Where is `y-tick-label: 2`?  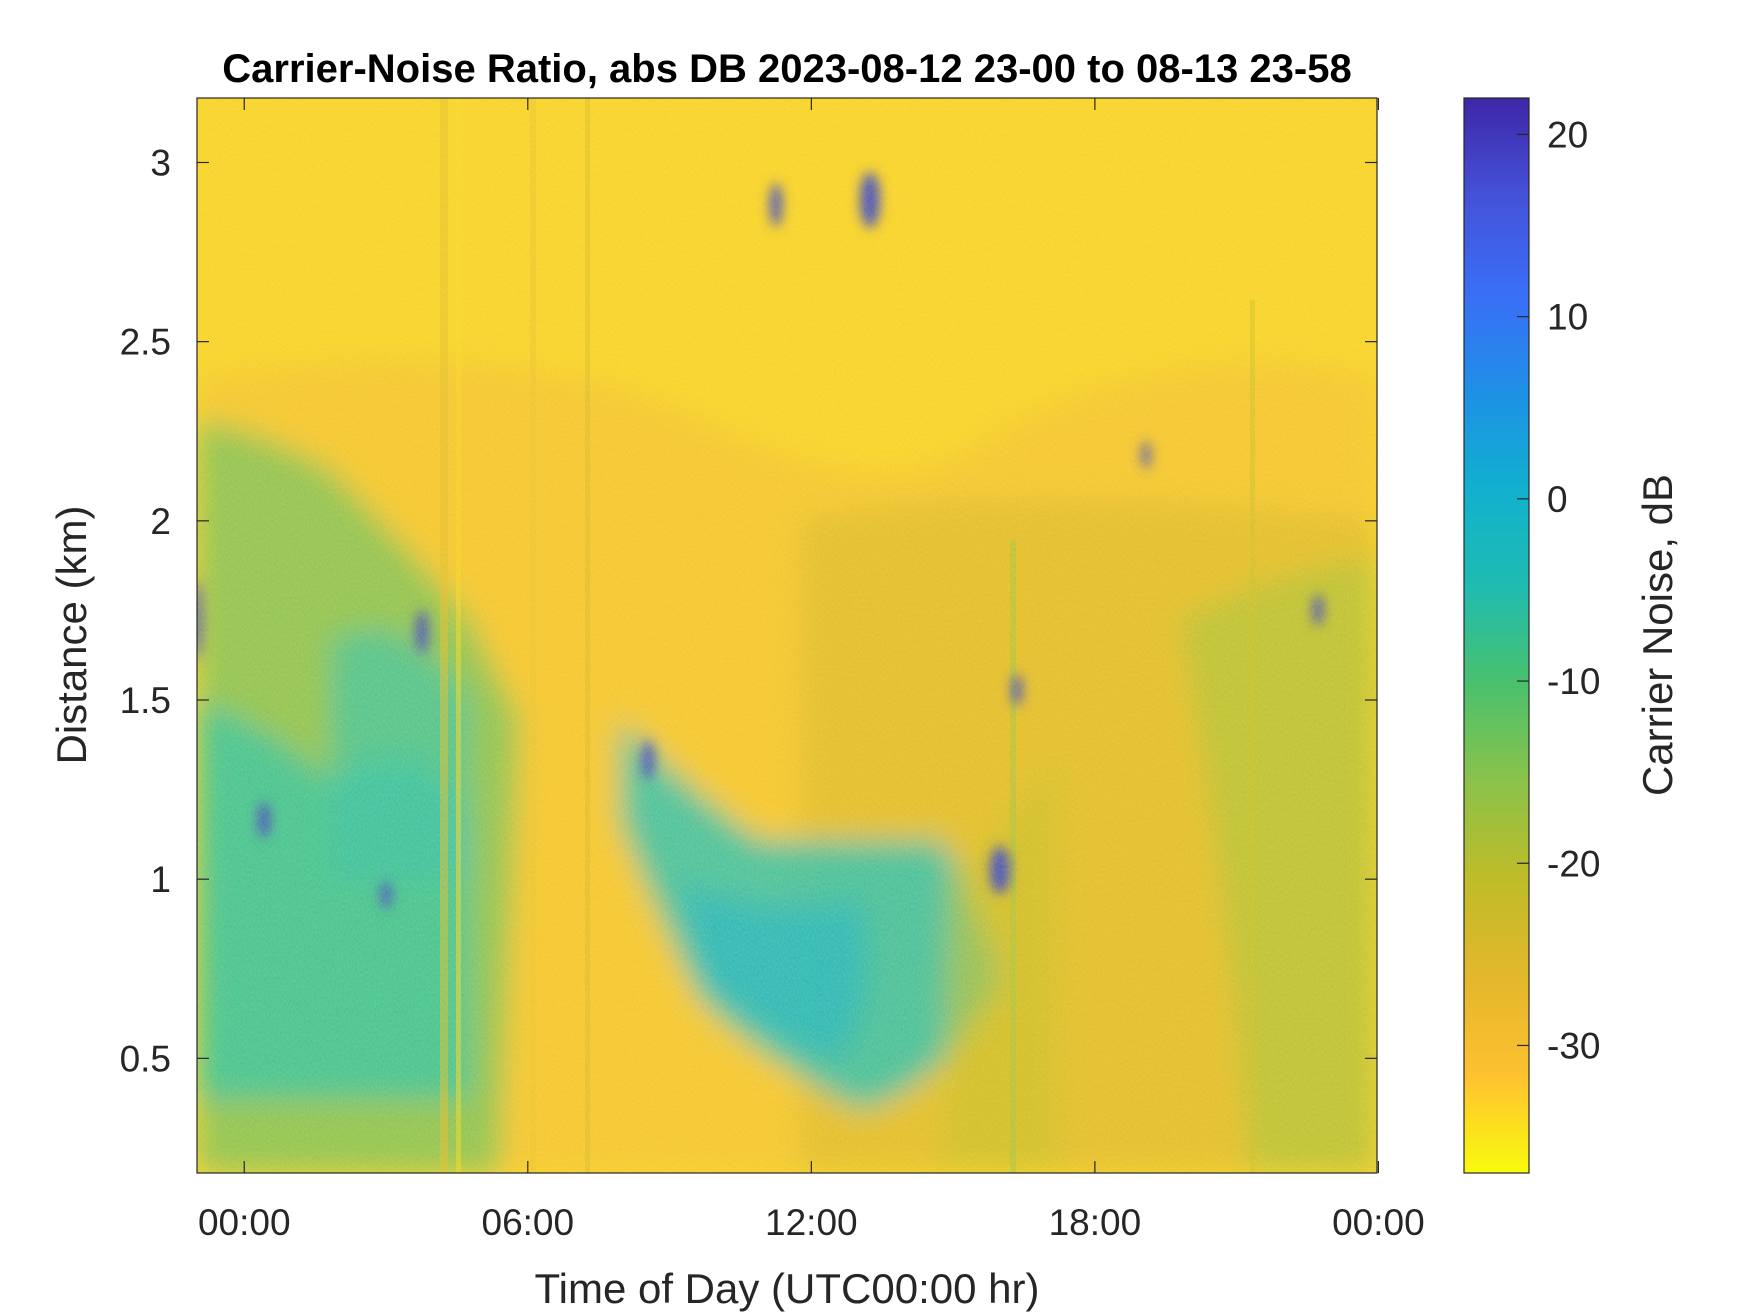 y-tick-label: 2 is located at coordinates (160, 521).